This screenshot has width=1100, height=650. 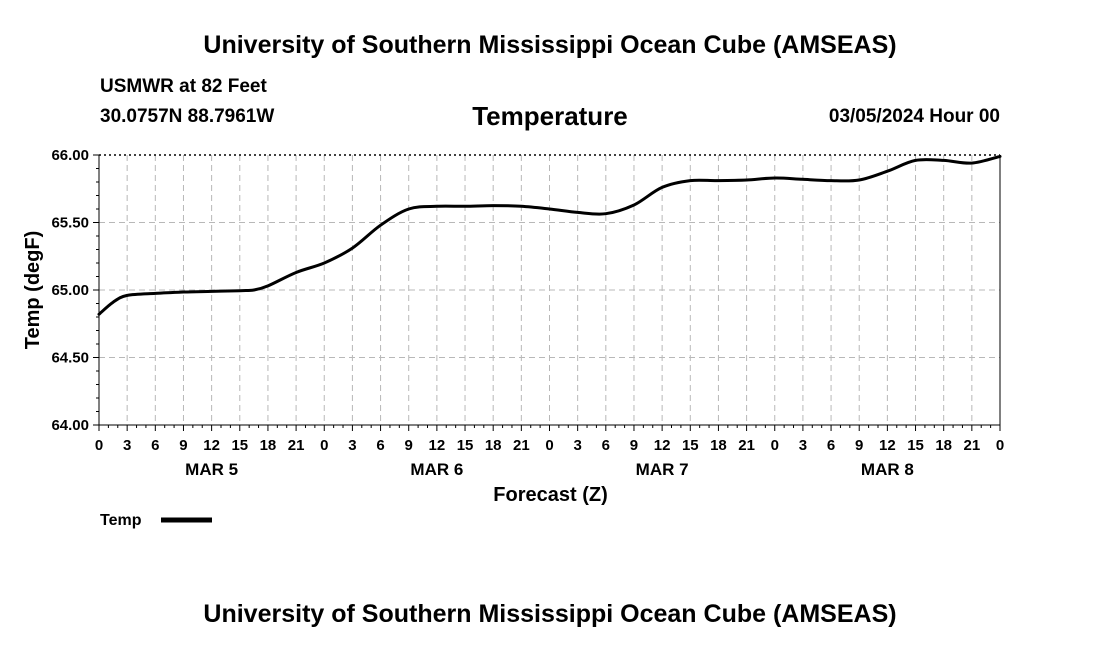 What do you see at coordinates (70, 155) in the screenshot?
I see `y-tick-label: 66.00` at bounding box center [70, 155].